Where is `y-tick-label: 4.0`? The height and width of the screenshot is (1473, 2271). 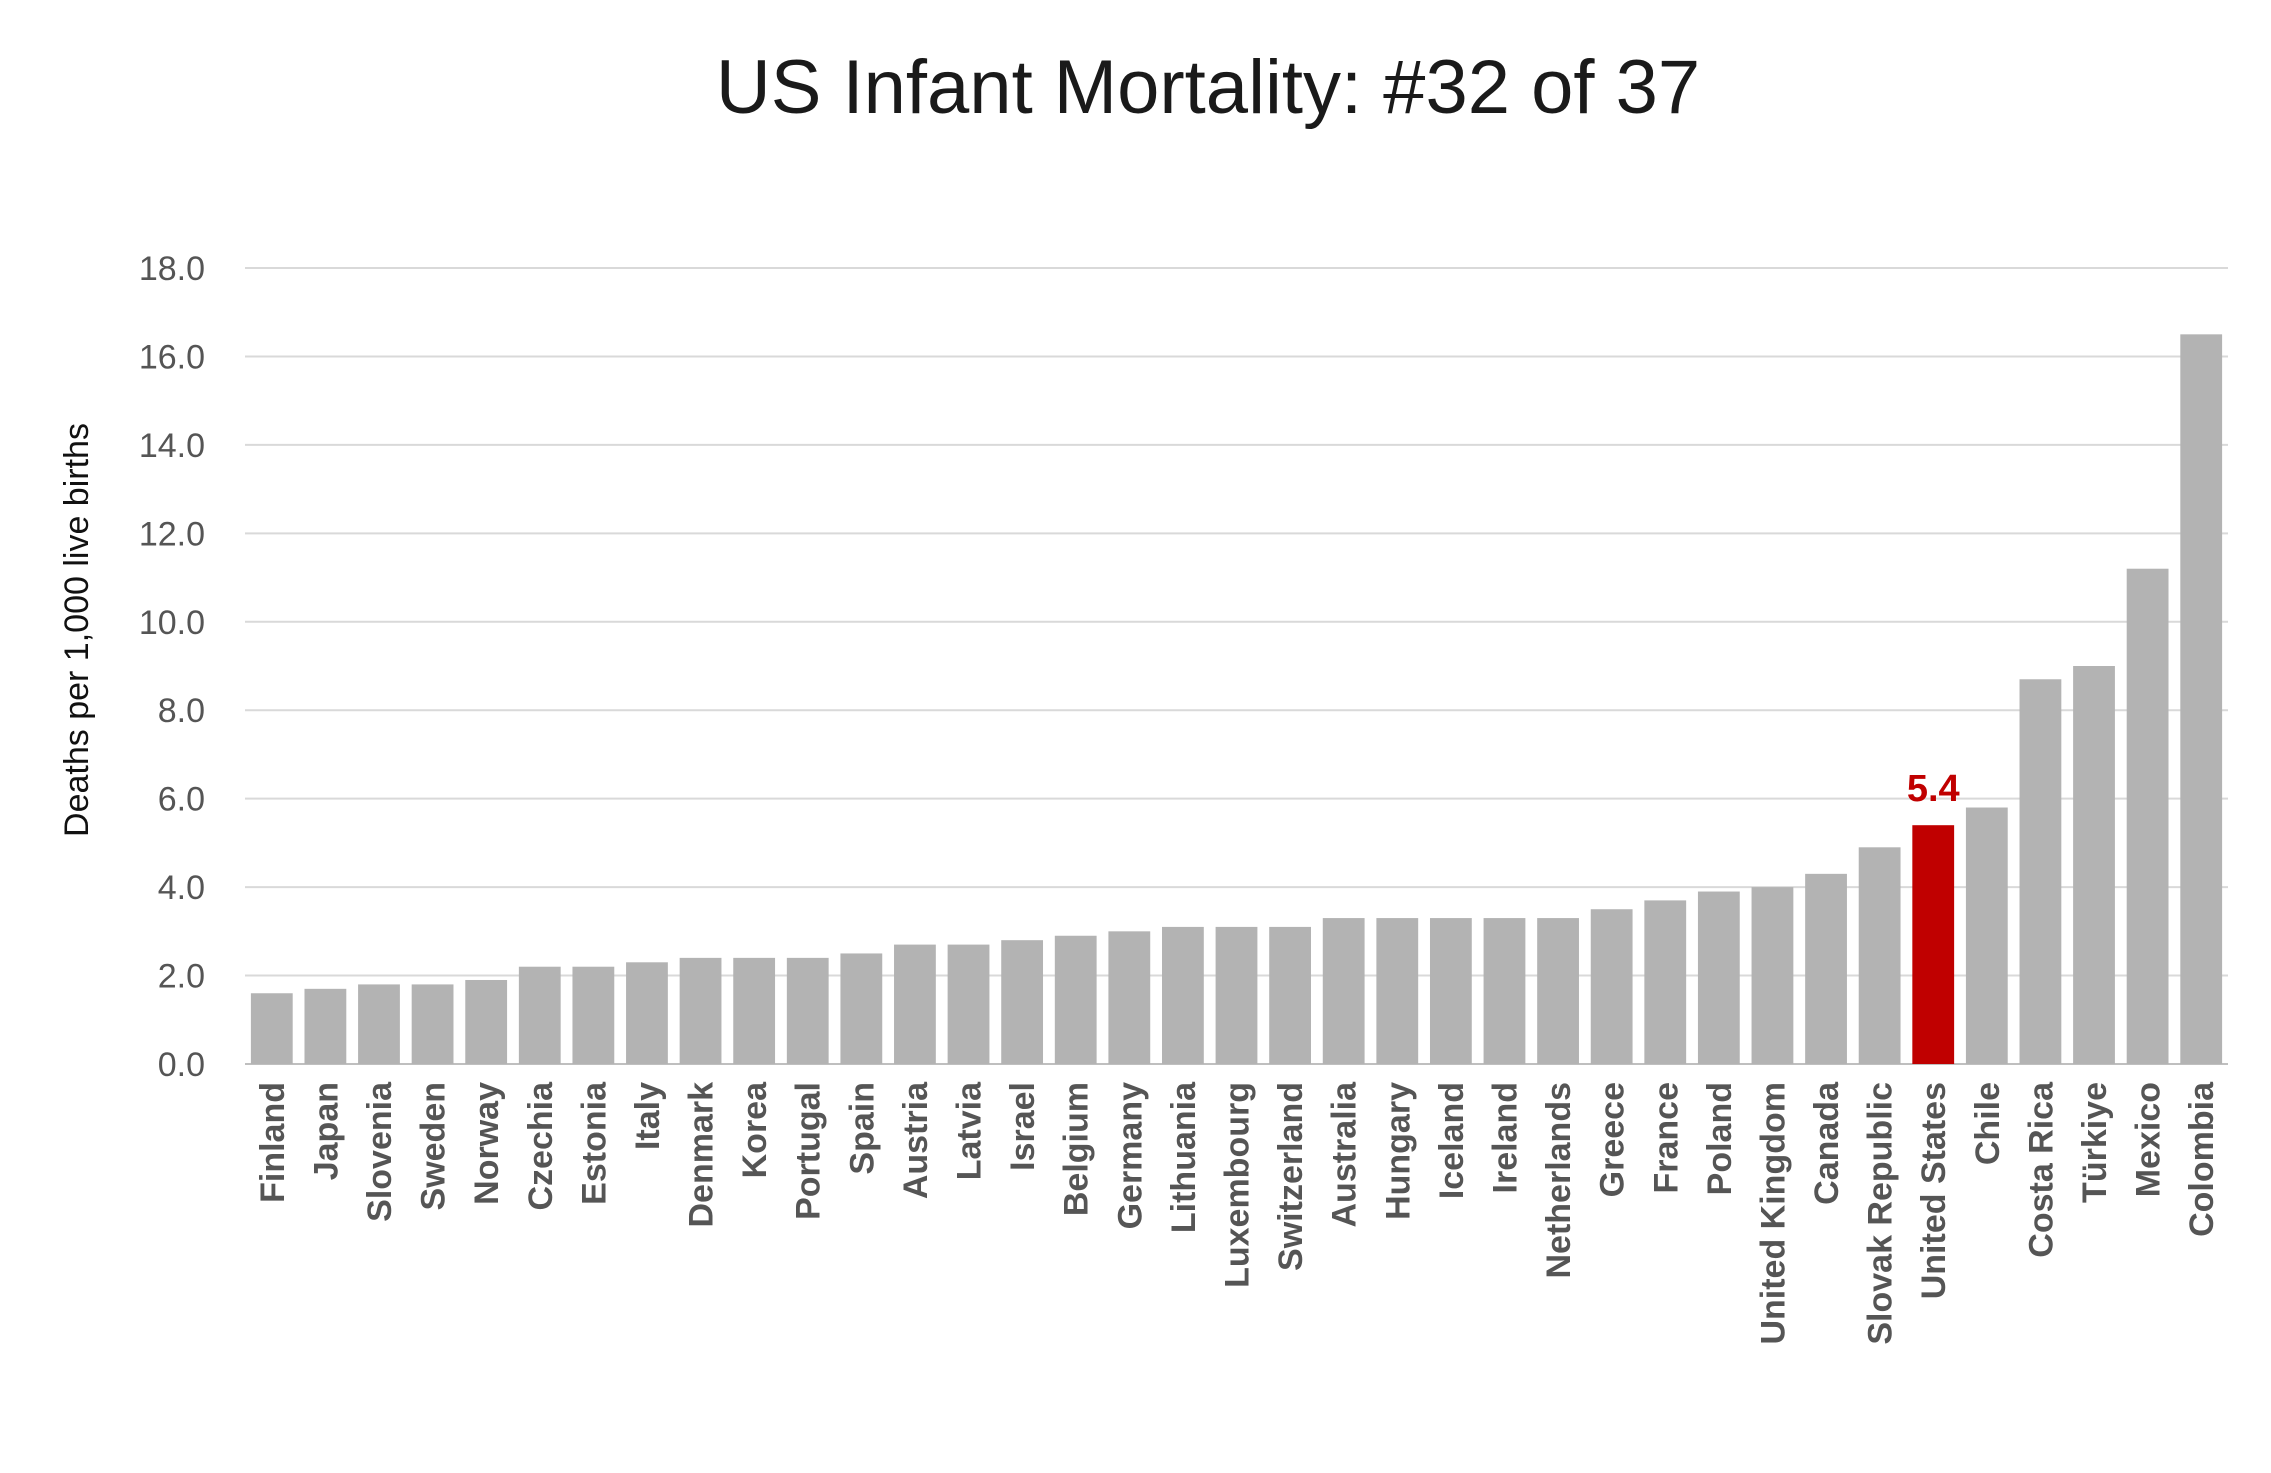
y-tick-label: 4.0 is located at coordinates (181, 888).